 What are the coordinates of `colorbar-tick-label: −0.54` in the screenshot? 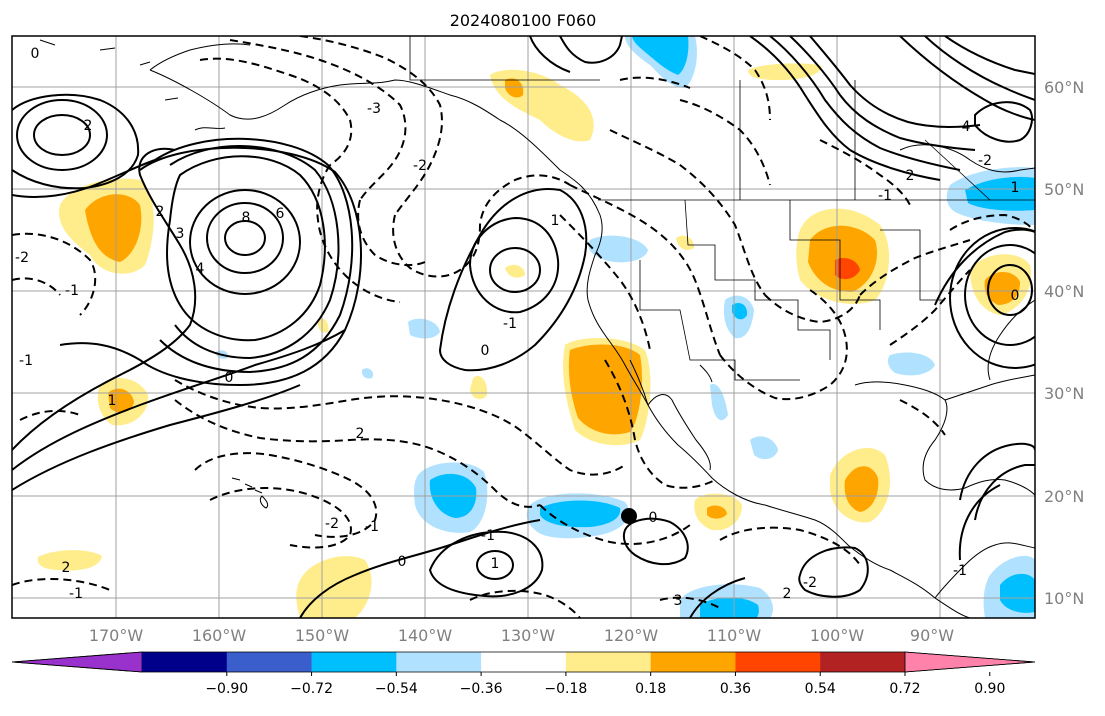 It's located at (396, 689).